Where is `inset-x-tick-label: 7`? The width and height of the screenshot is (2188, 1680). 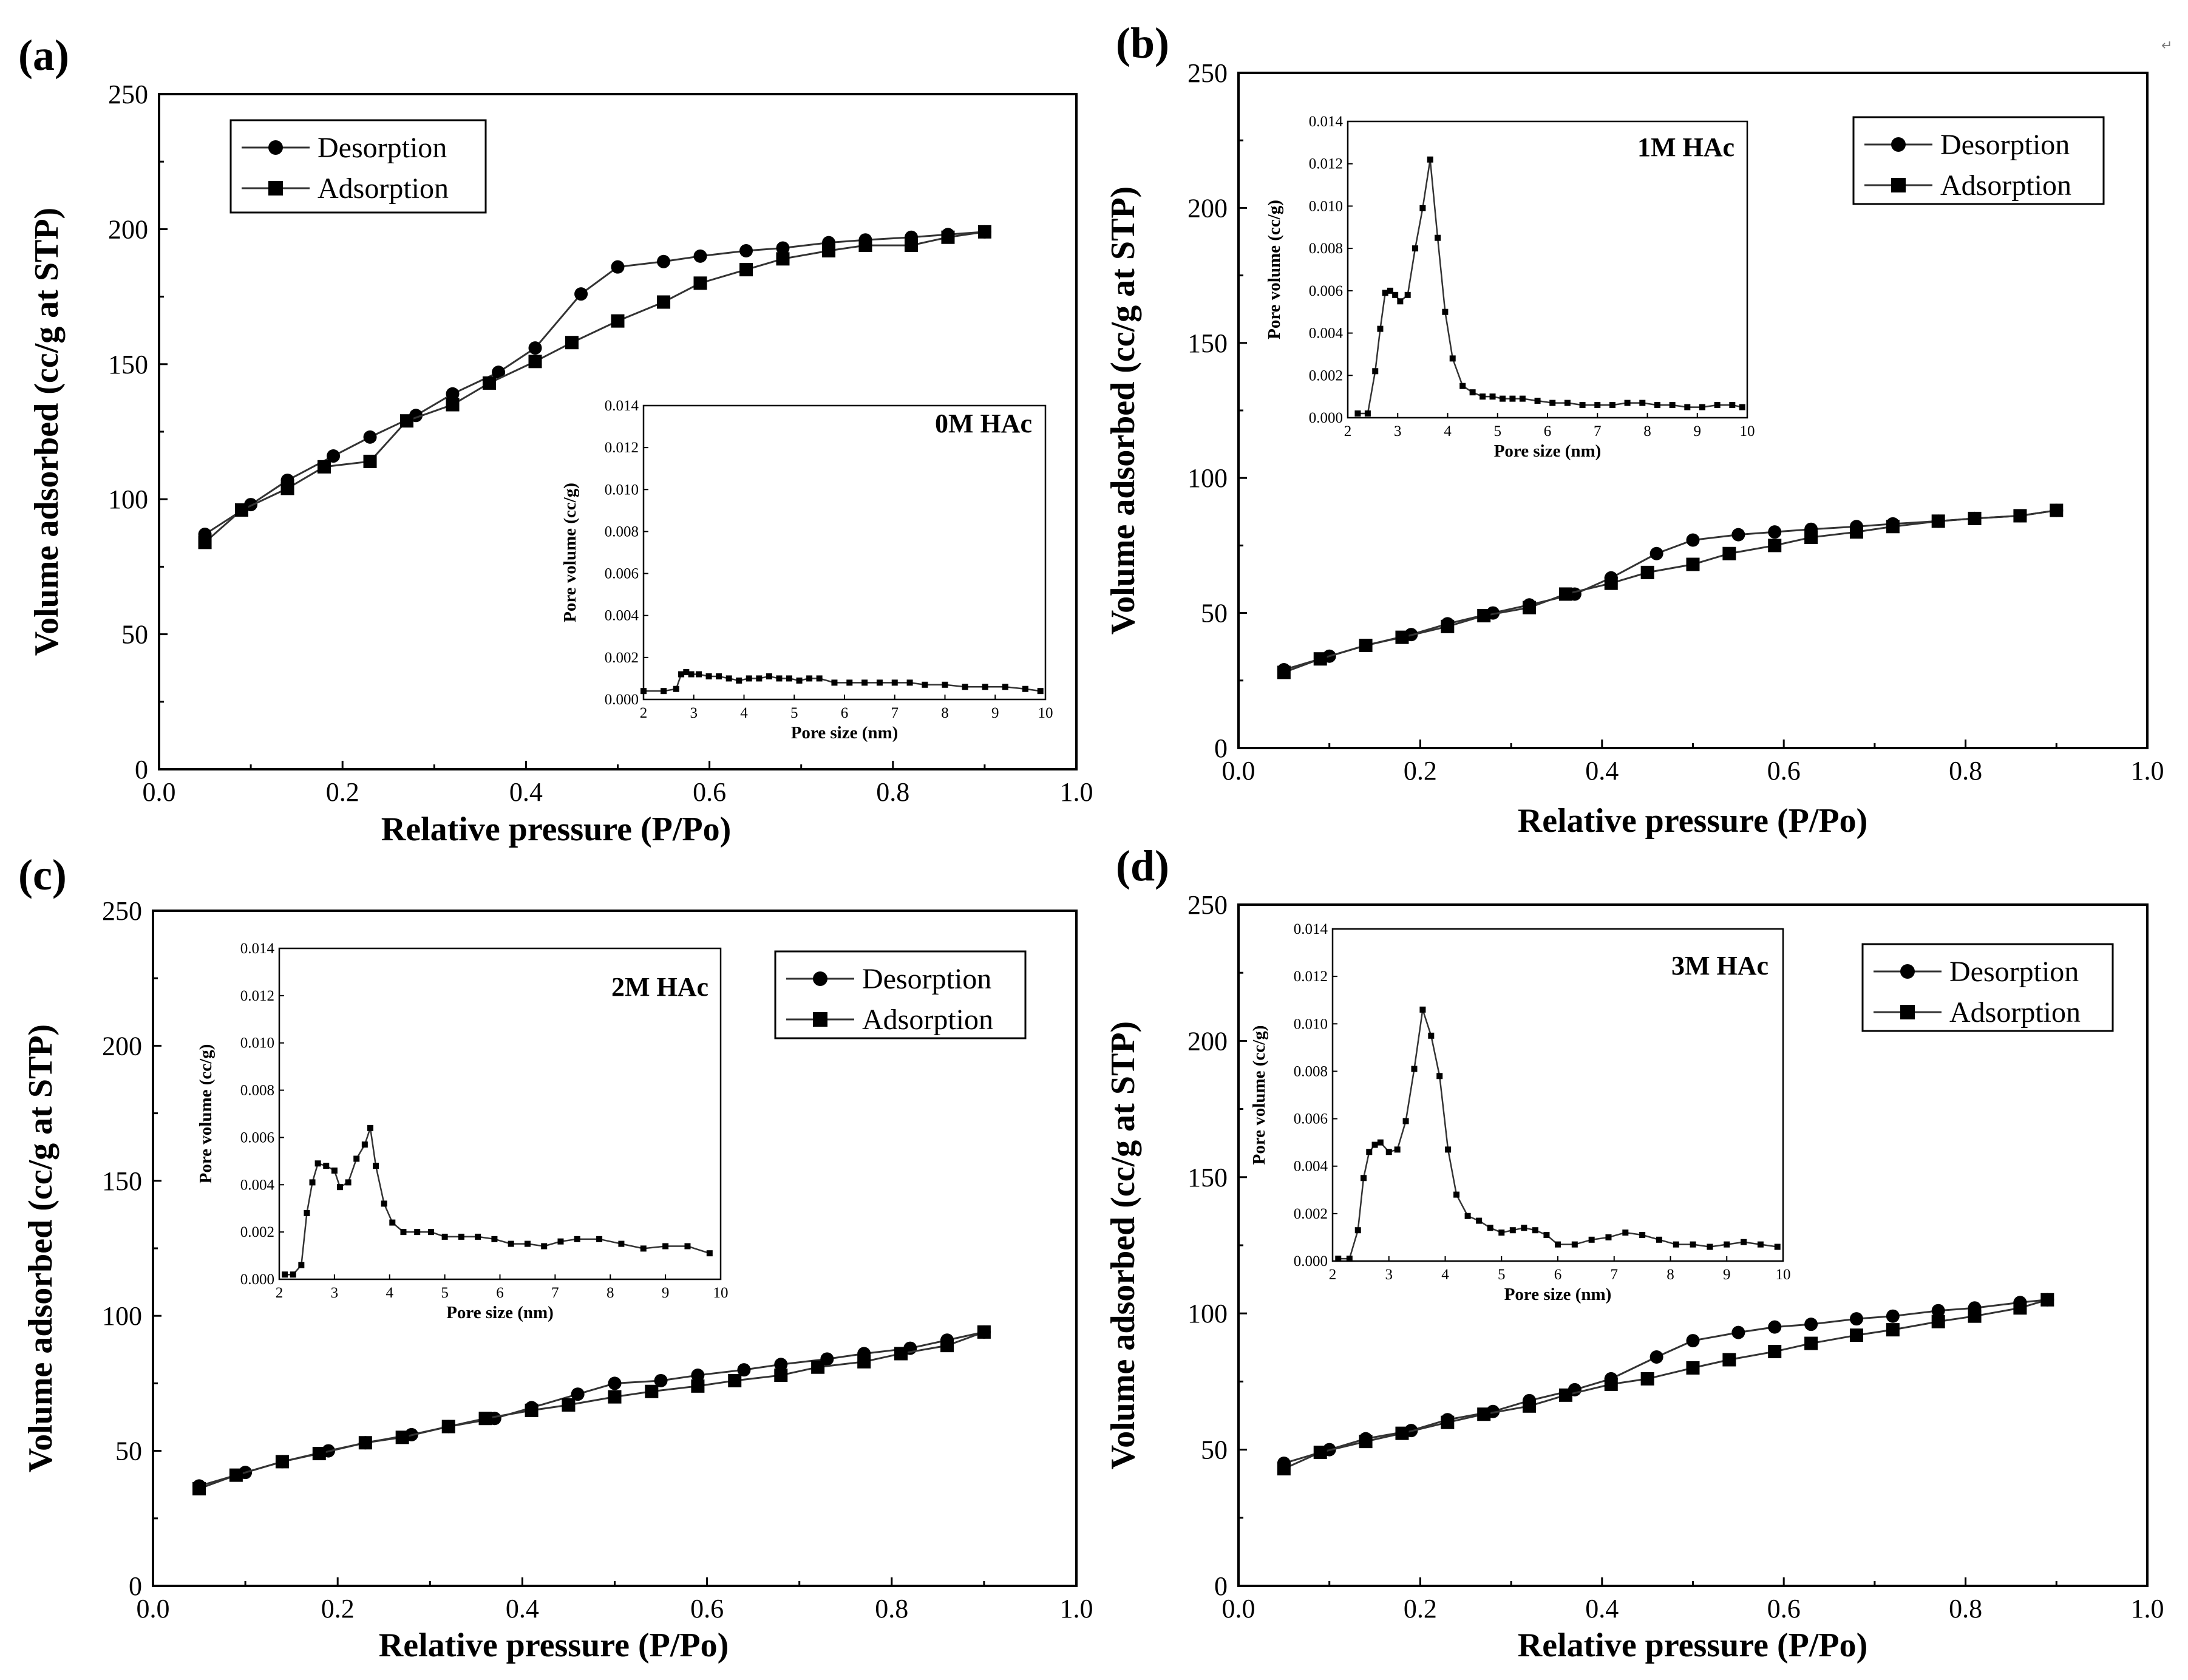
inset-x-tick-label: 7 is located at coordinates (1615, 1275).